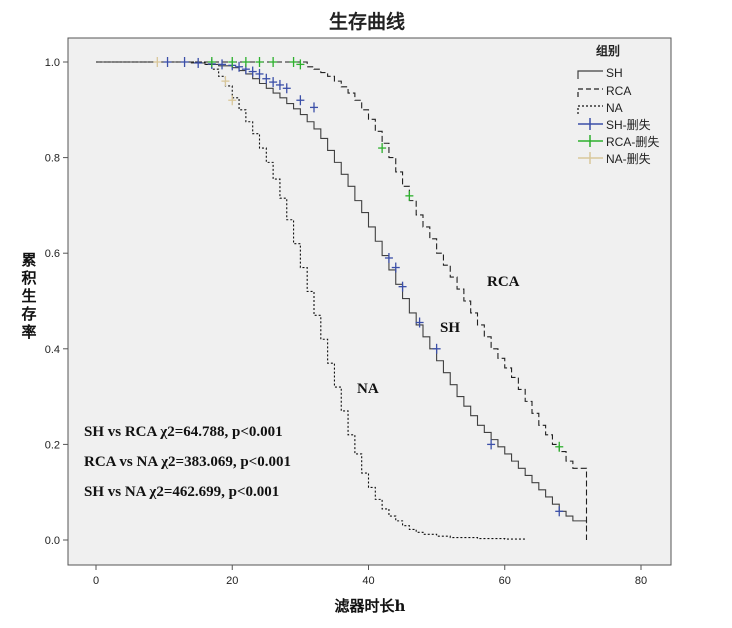  I want to click on y-tick-label-1.0: 1.0, so click(52, 63).